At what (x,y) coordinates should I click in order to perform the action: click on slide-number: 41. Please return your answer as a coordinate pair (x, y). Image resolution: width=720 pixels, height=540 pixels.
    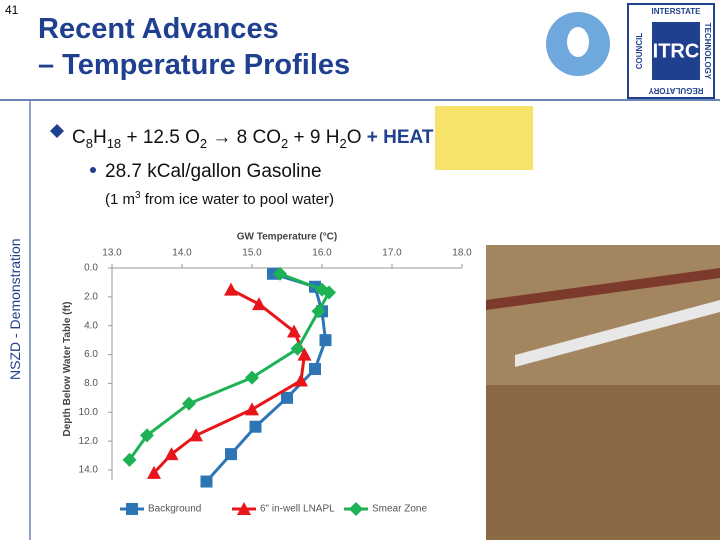
    Looking at the image, I should click on (12, 10).